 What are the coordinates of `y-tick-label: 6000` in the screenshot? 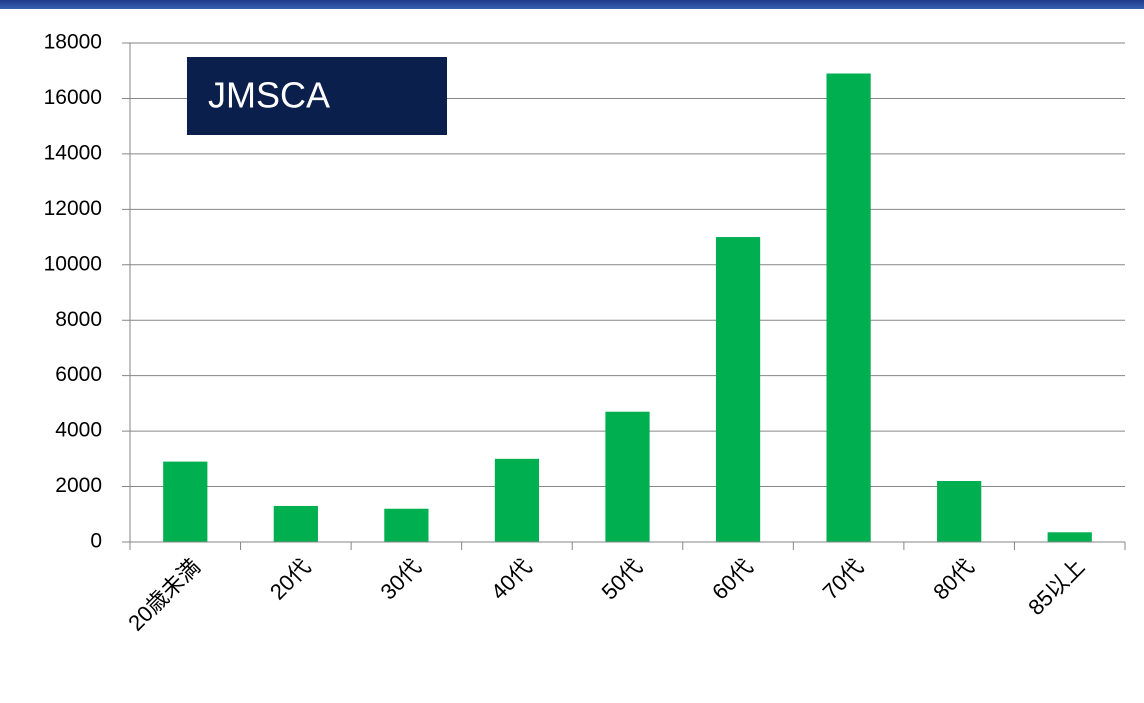 It's located at (78, 374).